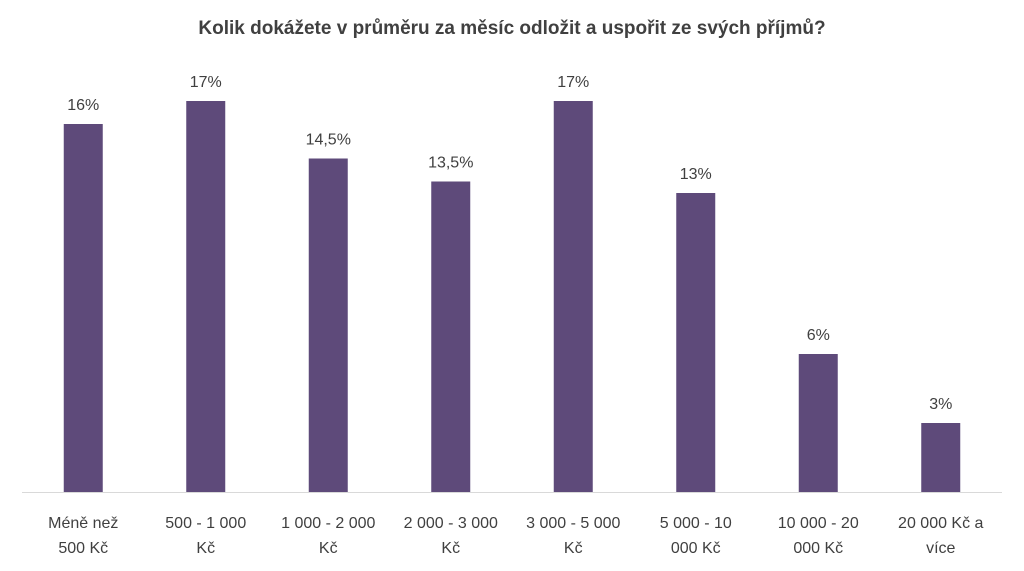 Image resolution: width=1024 pixels, height=571 pixels. I want to click on category-label: Méně než, so click(83, 523).